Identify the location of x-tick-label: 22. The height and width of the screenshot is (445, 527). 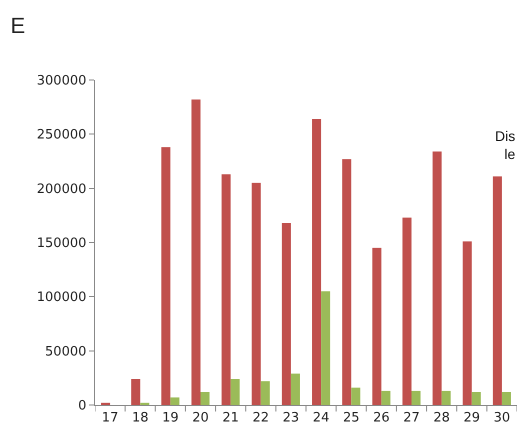
(261, 418).